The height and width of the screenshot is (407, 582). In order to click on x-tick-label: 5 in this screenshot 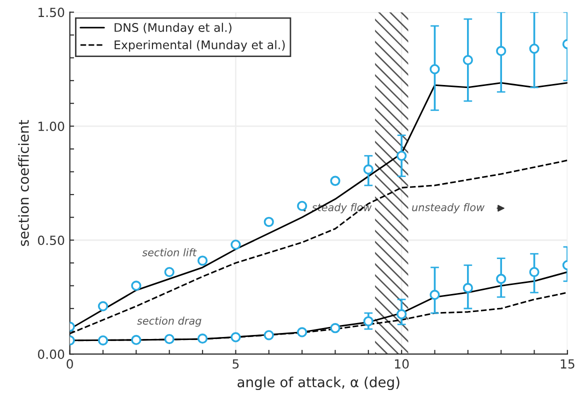, I will do `click(235, 364)`.